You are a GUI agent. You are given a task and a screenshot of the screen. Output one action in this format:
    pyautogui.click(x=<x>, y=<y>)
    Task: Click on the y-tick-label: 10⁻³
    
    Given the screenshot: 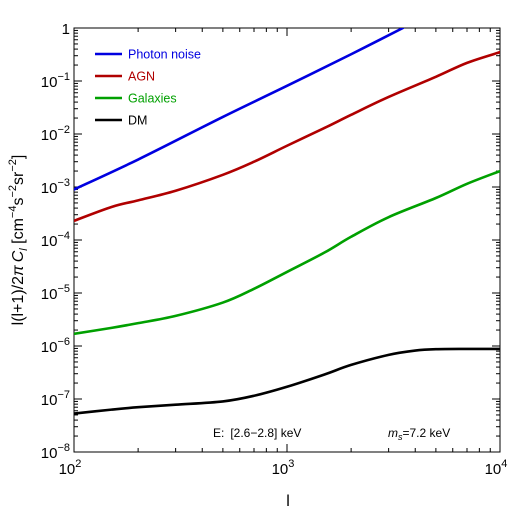 What is the action you would take?
    pyautogui.click(x=55, y=187)
    